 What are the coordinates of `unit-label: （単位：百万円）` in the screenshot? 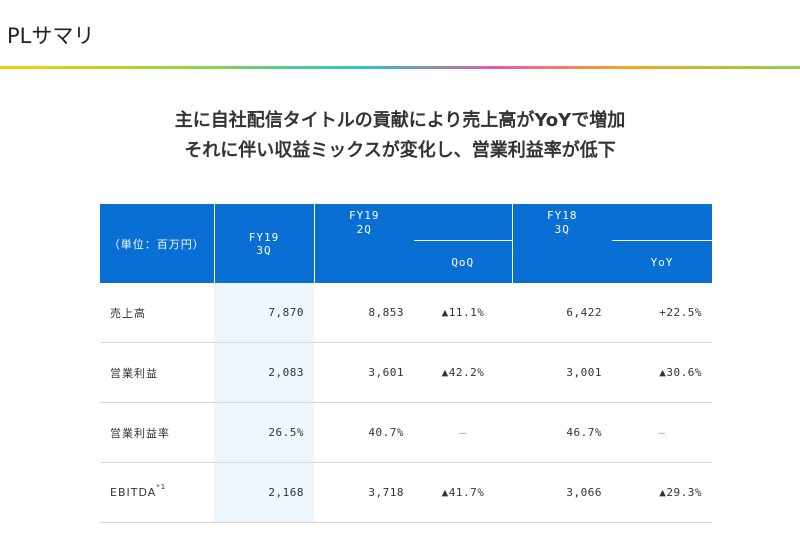 It's located at (157, 243).